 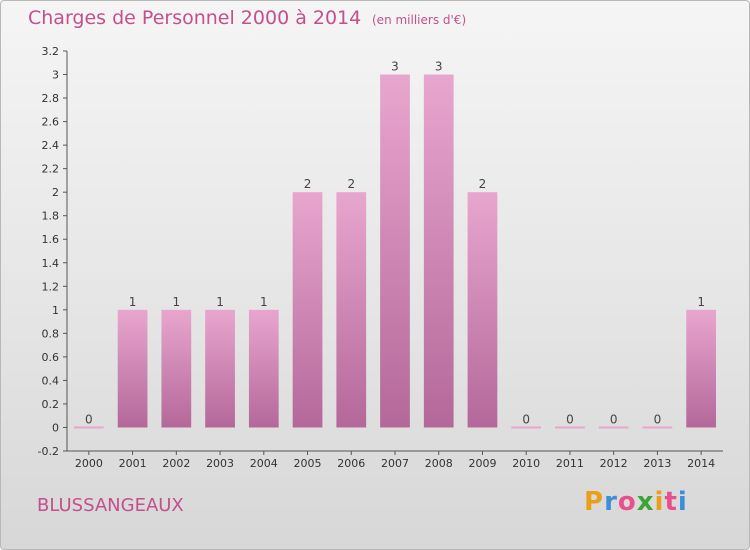 I want to click on bar-2008, so click(x=438, y=251).